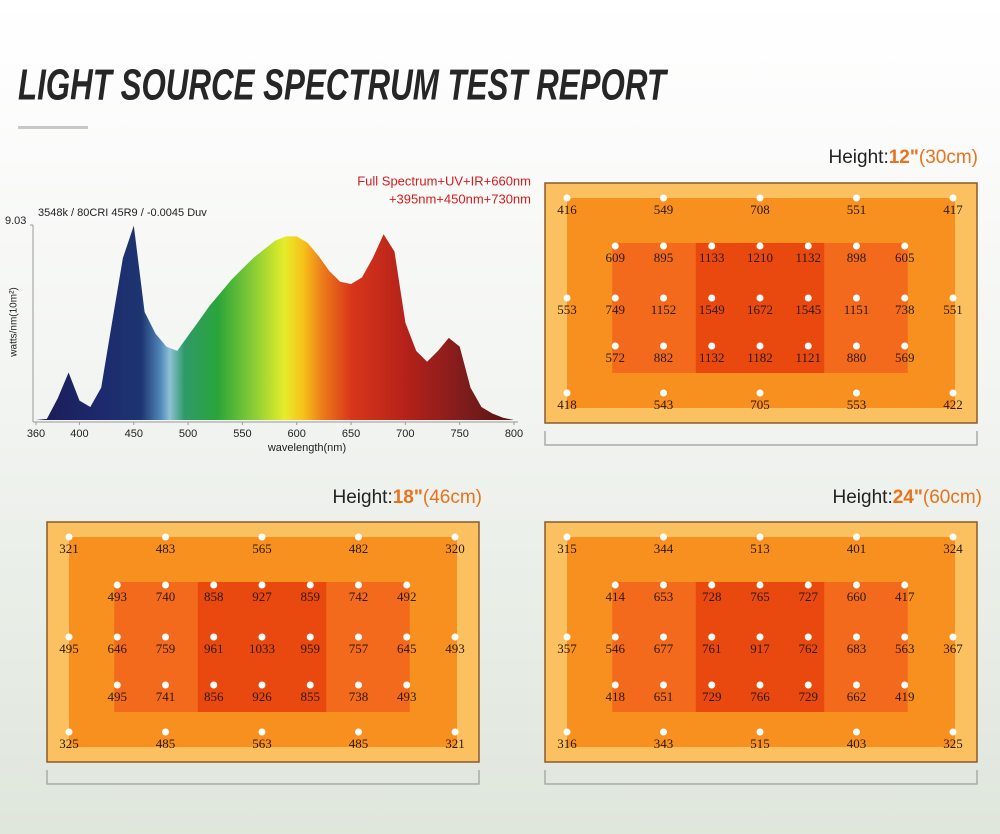 The width and height of the screenshot is (1000, 834). I want to click on map-heading: Height:24"(60cm), so click(907, 497).